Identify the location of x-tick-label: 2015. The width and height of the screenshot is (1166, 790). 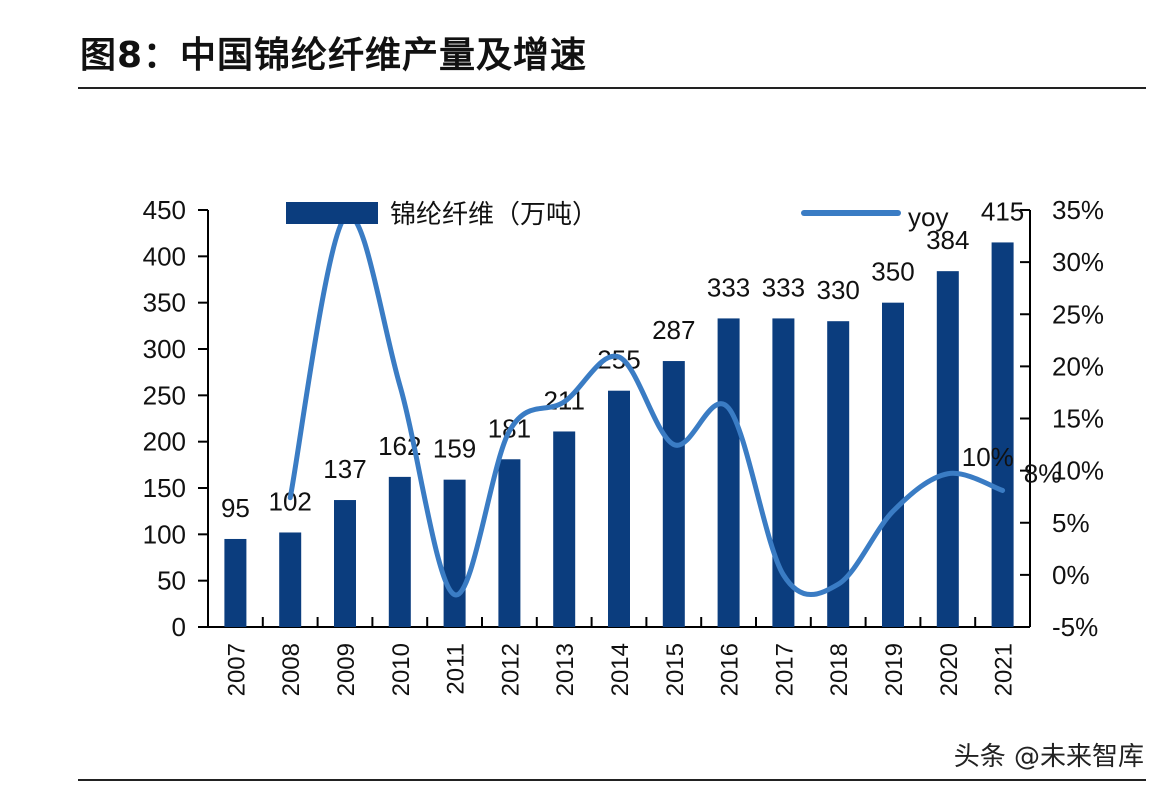
(675, 669).